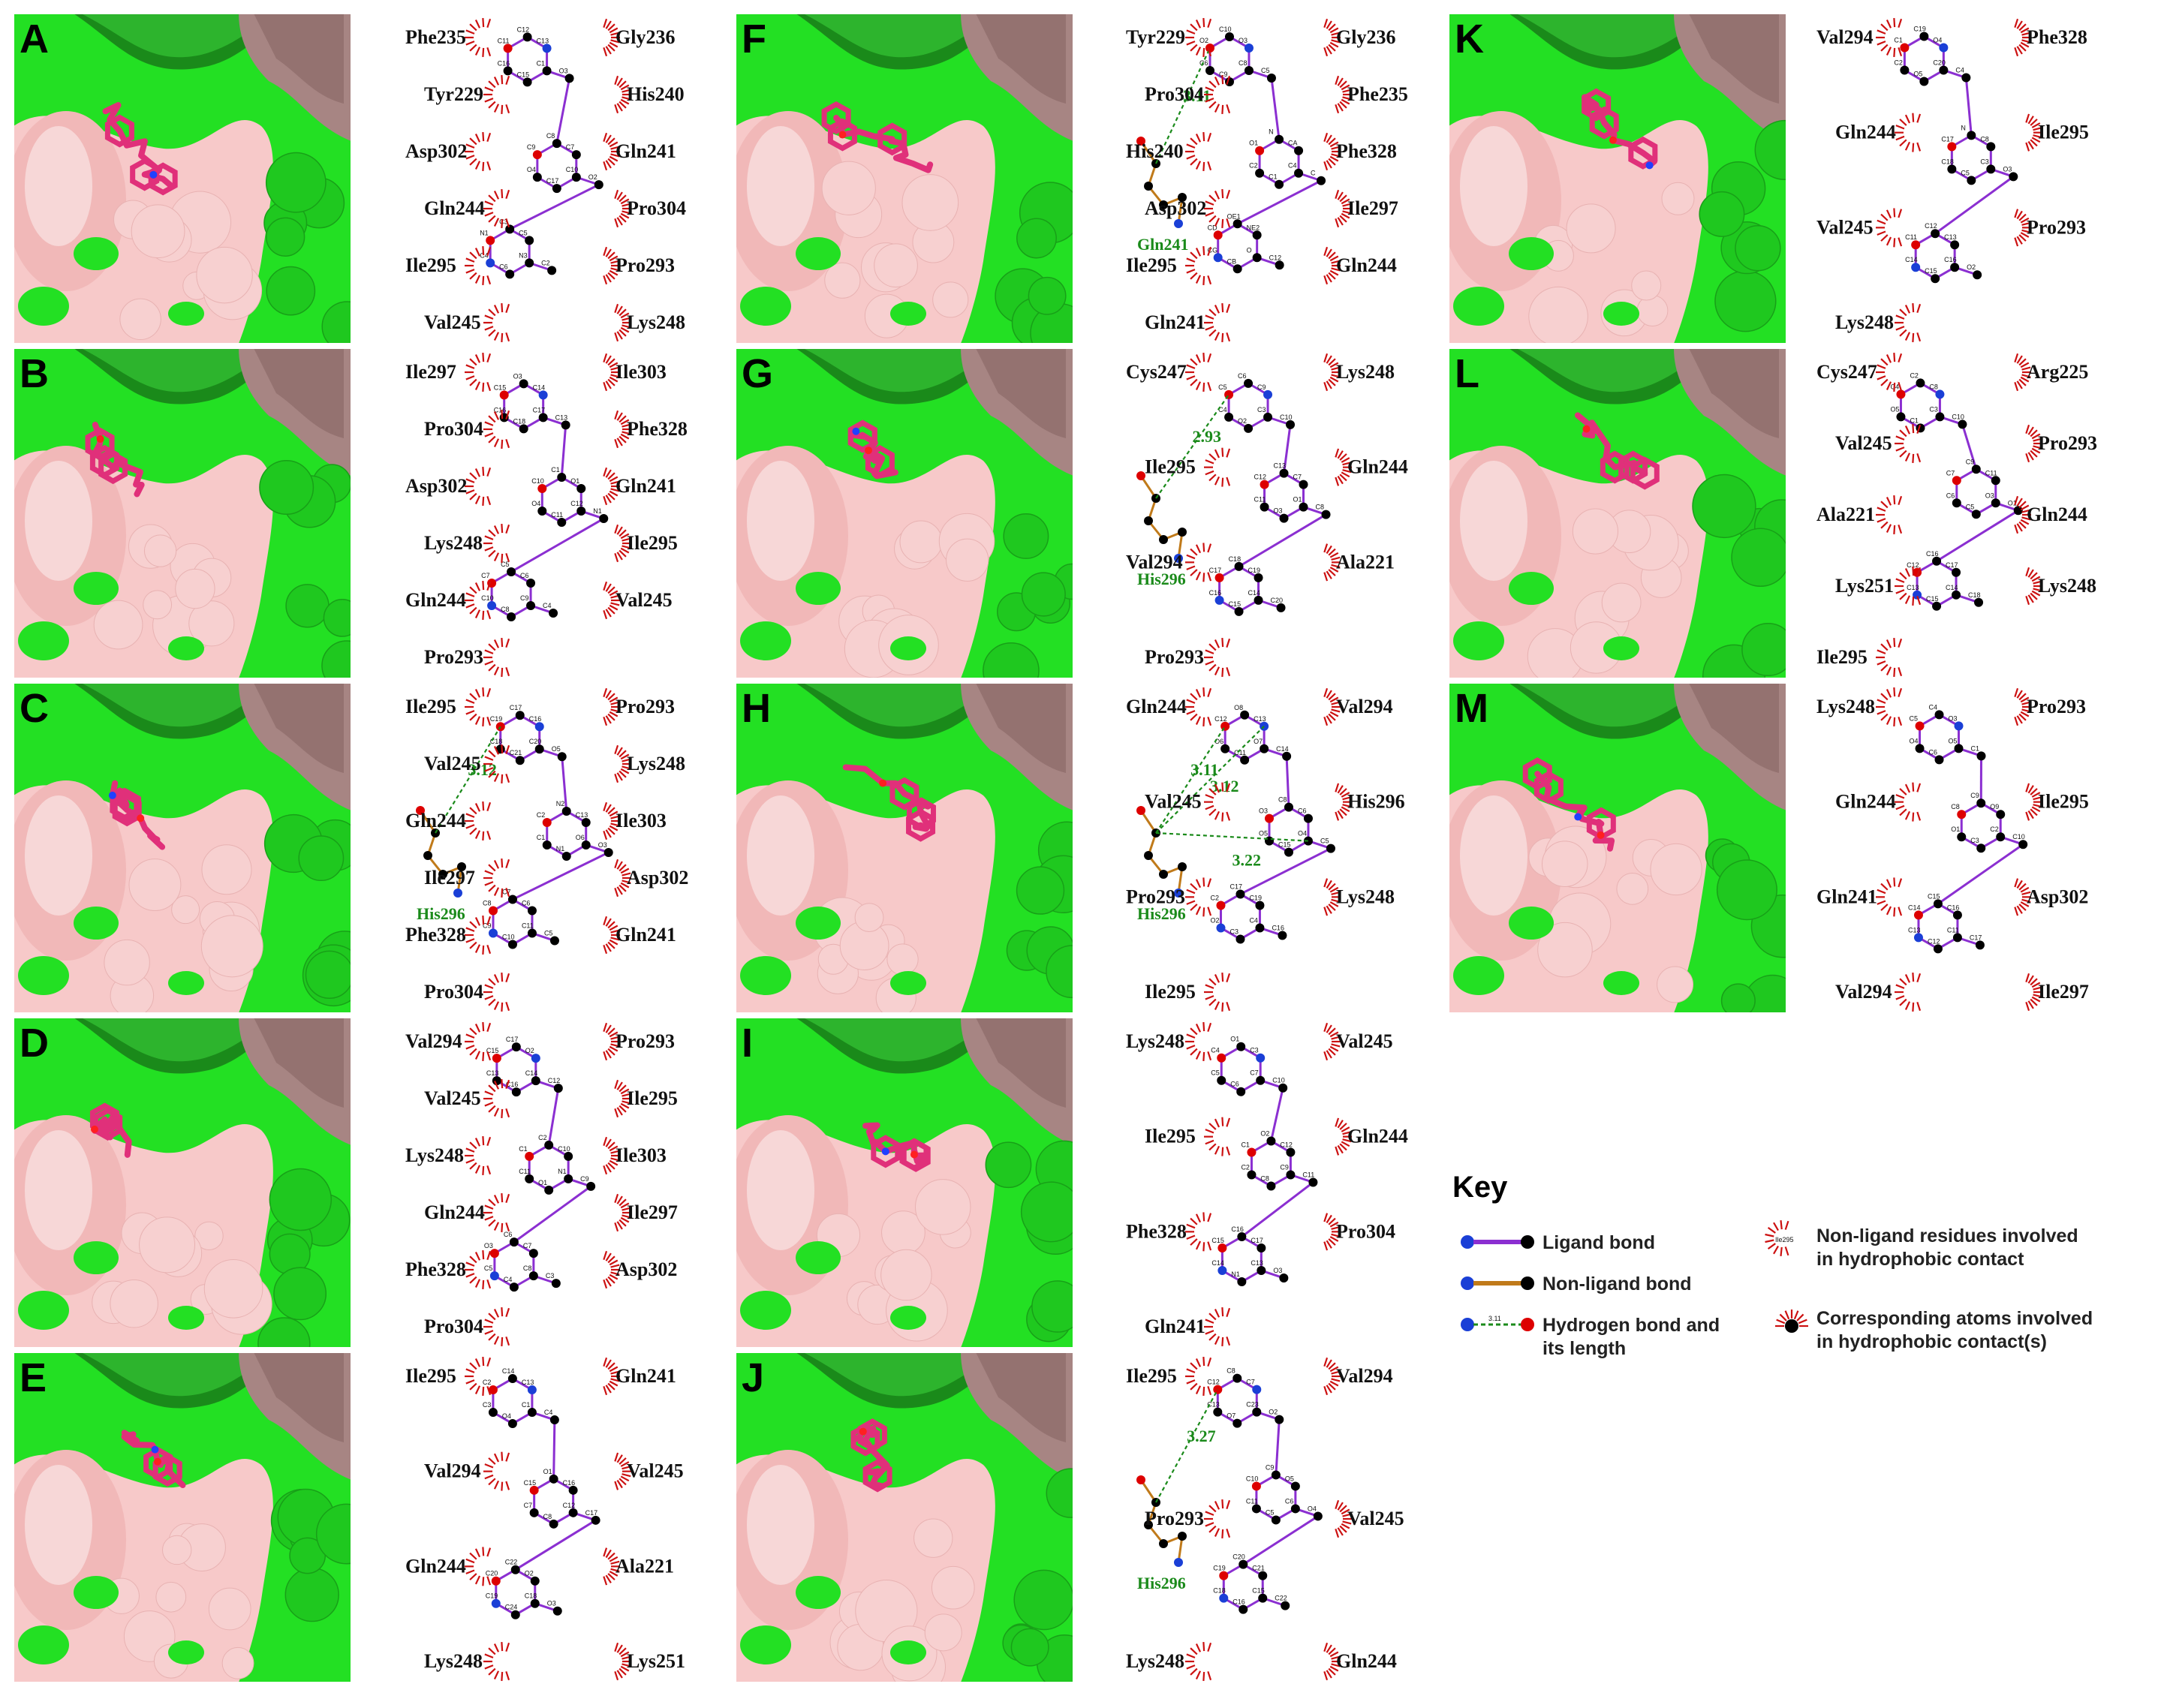 Image resolution: width=2164 pixels, height=1708 pixels. I want to click on panel-letter: K, so click(1469, 39).